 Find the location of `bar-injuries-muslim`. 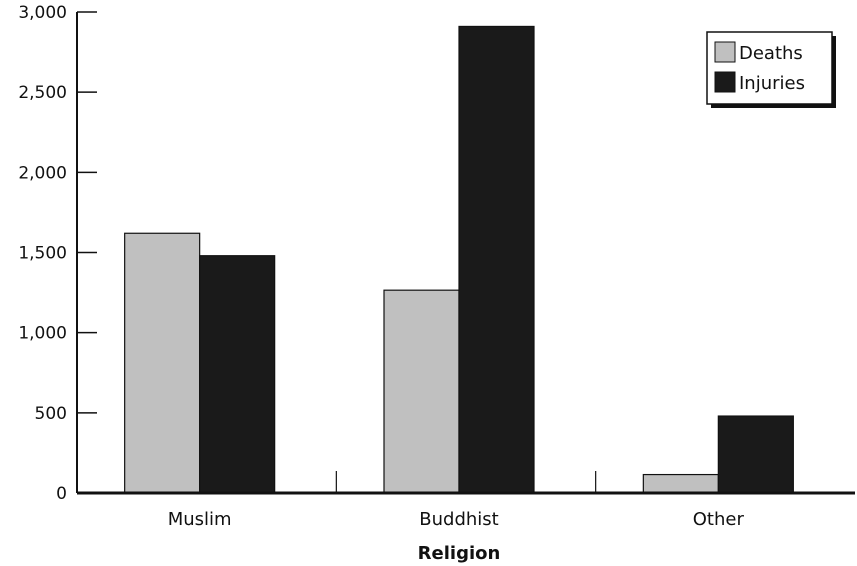

bar-injuries-muslim is located at coordinates (237, 374).